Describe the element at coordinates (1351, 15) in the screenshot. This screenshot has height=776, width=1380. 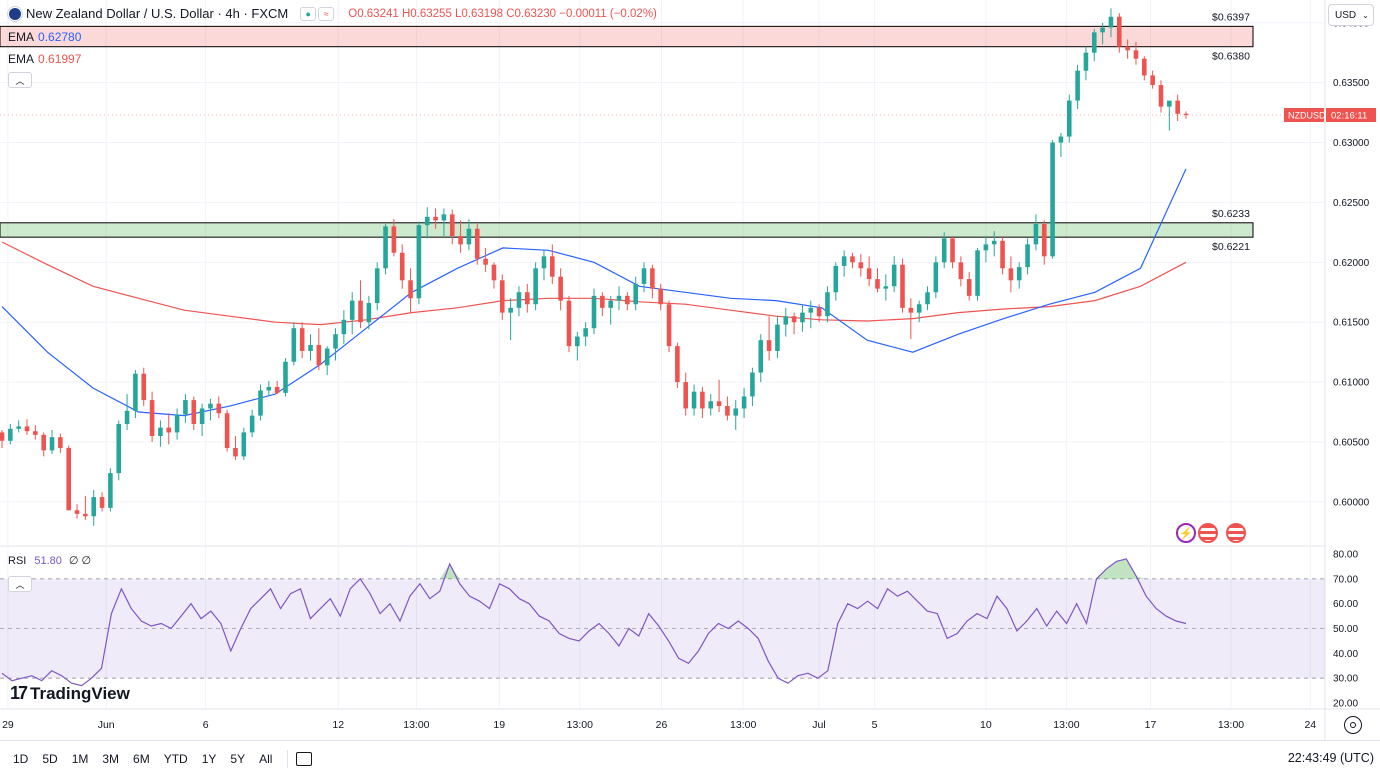
I see `currency-selector: USD ⌄` at that location.